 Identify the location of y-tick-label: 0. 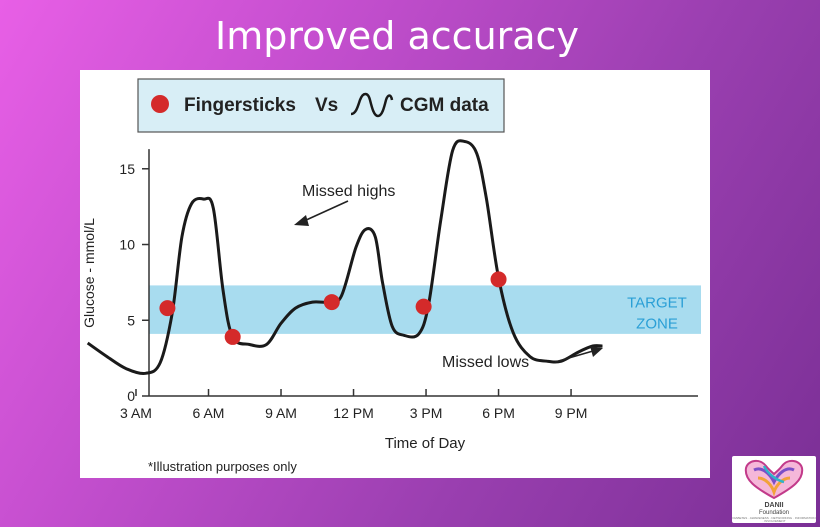
(131, 396).